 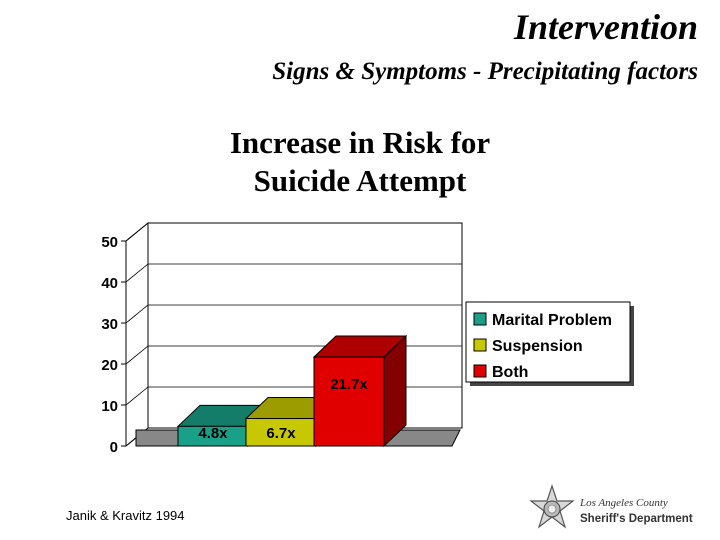 What do you see at coordinates (360, 162) in the screenshot?
I see `chart-title: Increase in Risk for Suicide Attempt` at bounding box center [360, 162].